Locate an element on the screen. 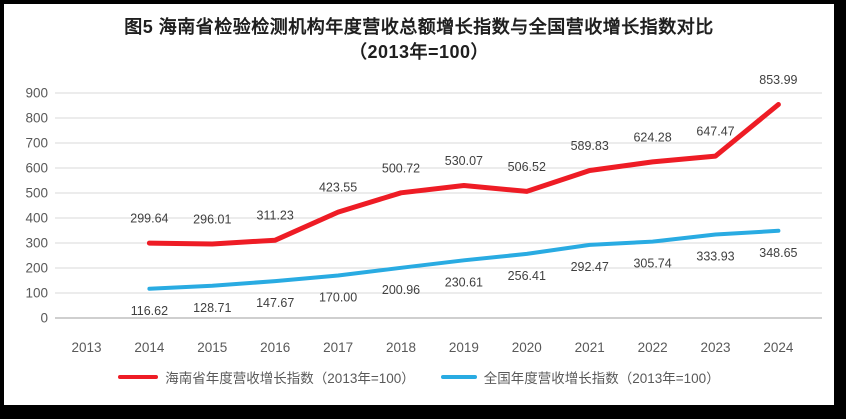  data-label: 299.64 is located at coordinates (149, 219).